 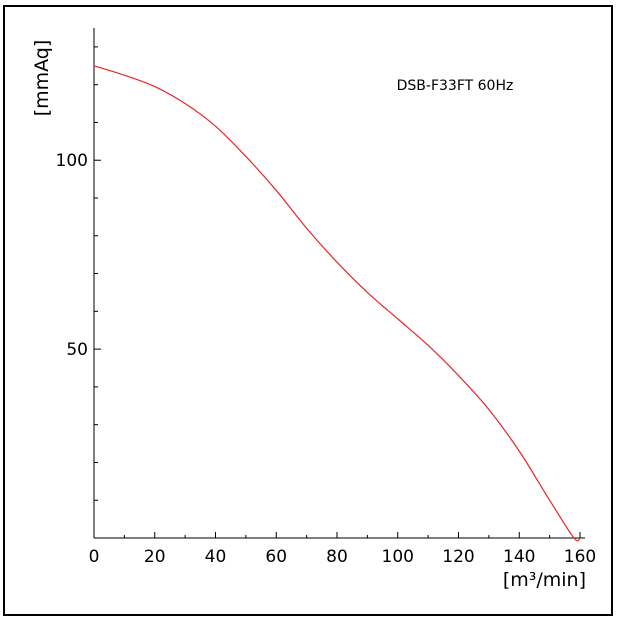 What do you see at coordinates (458, 557) in the screenshot?
I see `x-tick-label: 120` at bounding box center [458, 557].